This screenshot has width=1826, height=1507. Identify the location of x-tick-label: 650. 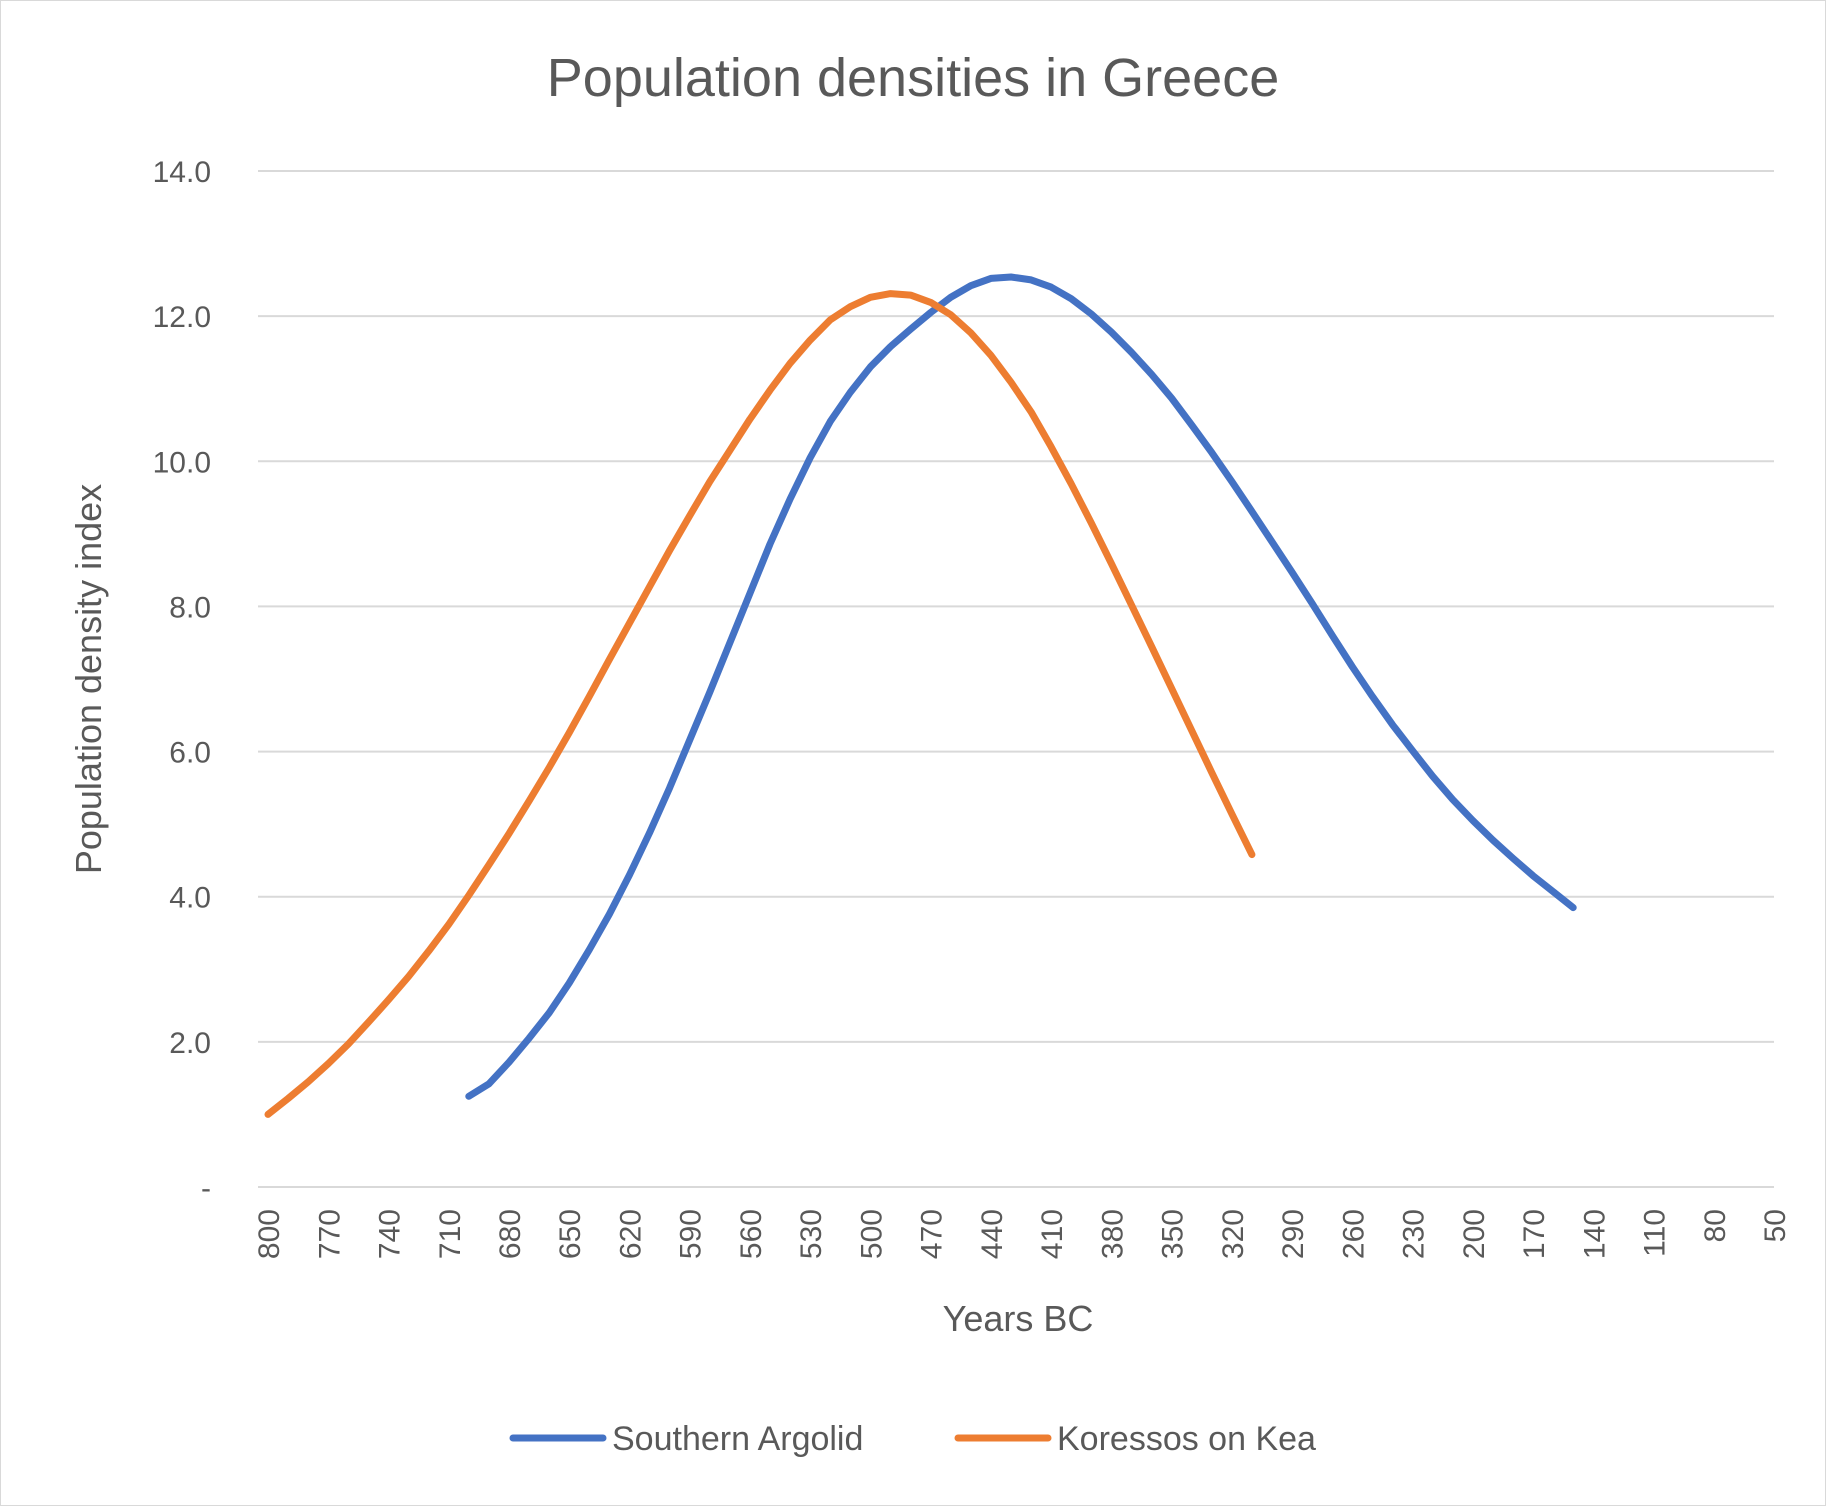
(570, 1234).